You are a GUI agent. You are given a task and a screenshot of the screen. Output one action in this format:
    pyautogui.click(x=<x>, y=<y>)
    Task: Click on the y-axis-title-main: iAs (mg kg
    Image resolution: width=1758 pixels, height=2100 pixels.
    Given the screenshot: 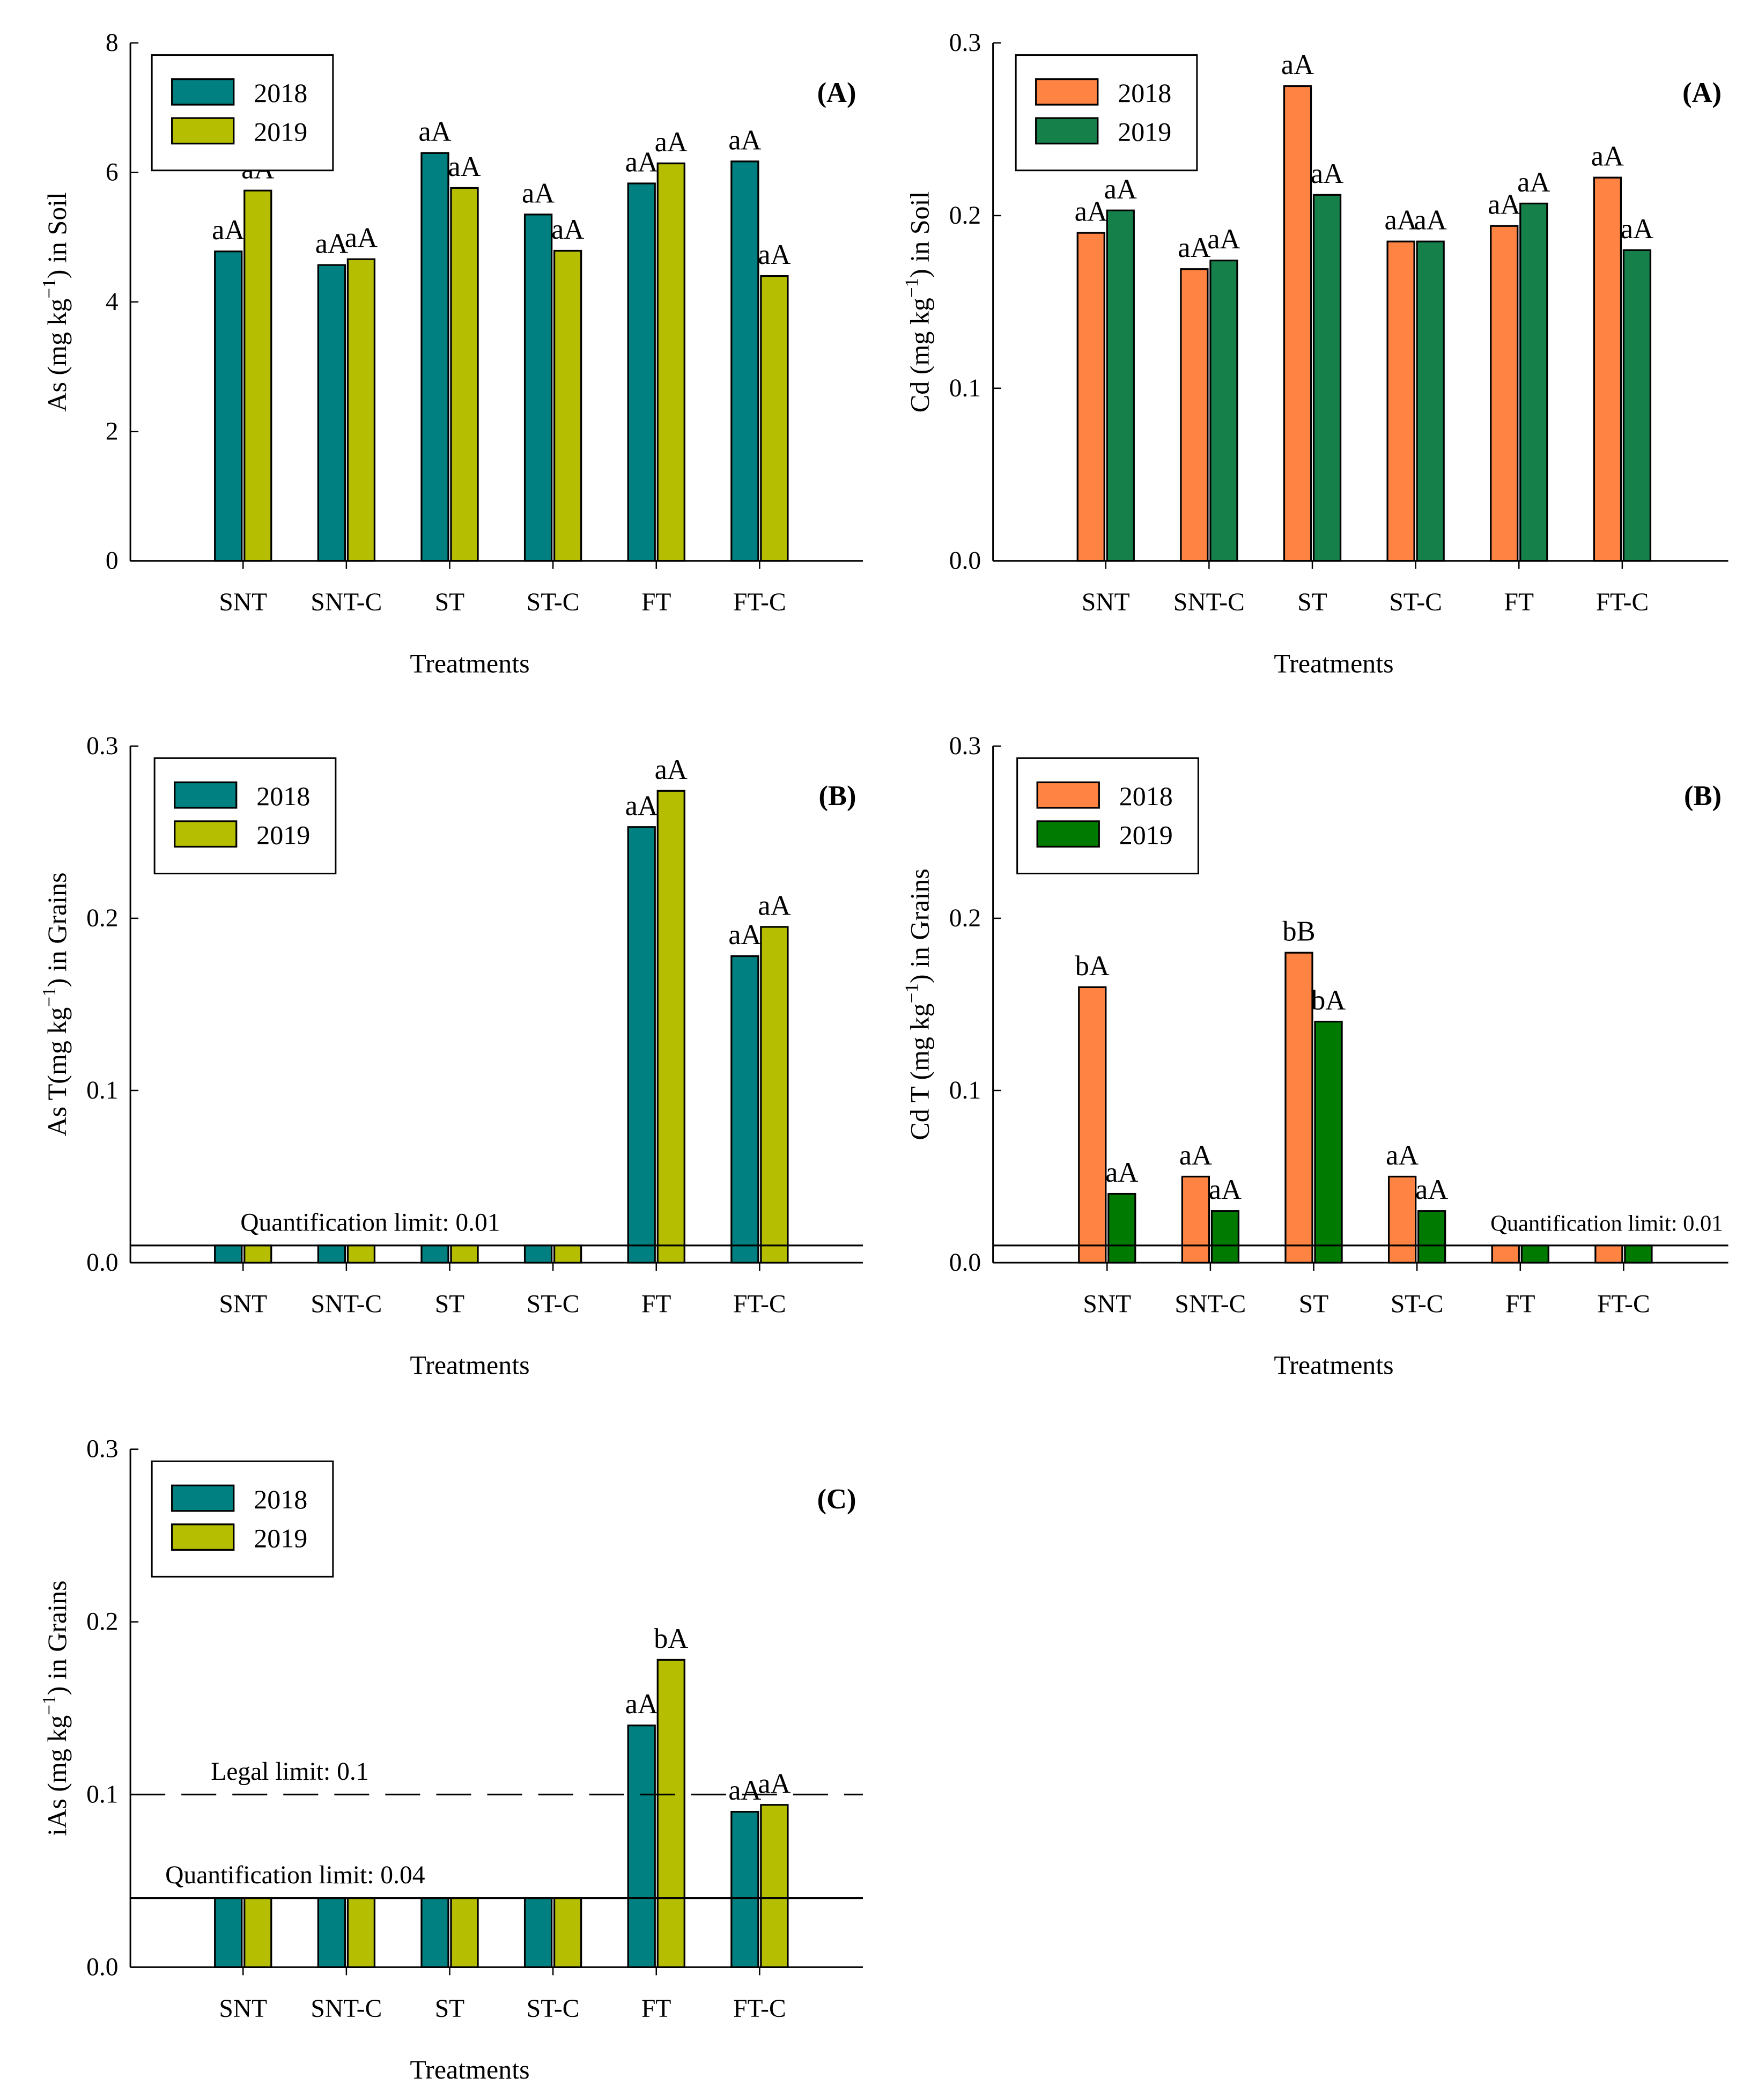 What is the action you would take?
    pyautogui.click(x=57, y=1775)
    